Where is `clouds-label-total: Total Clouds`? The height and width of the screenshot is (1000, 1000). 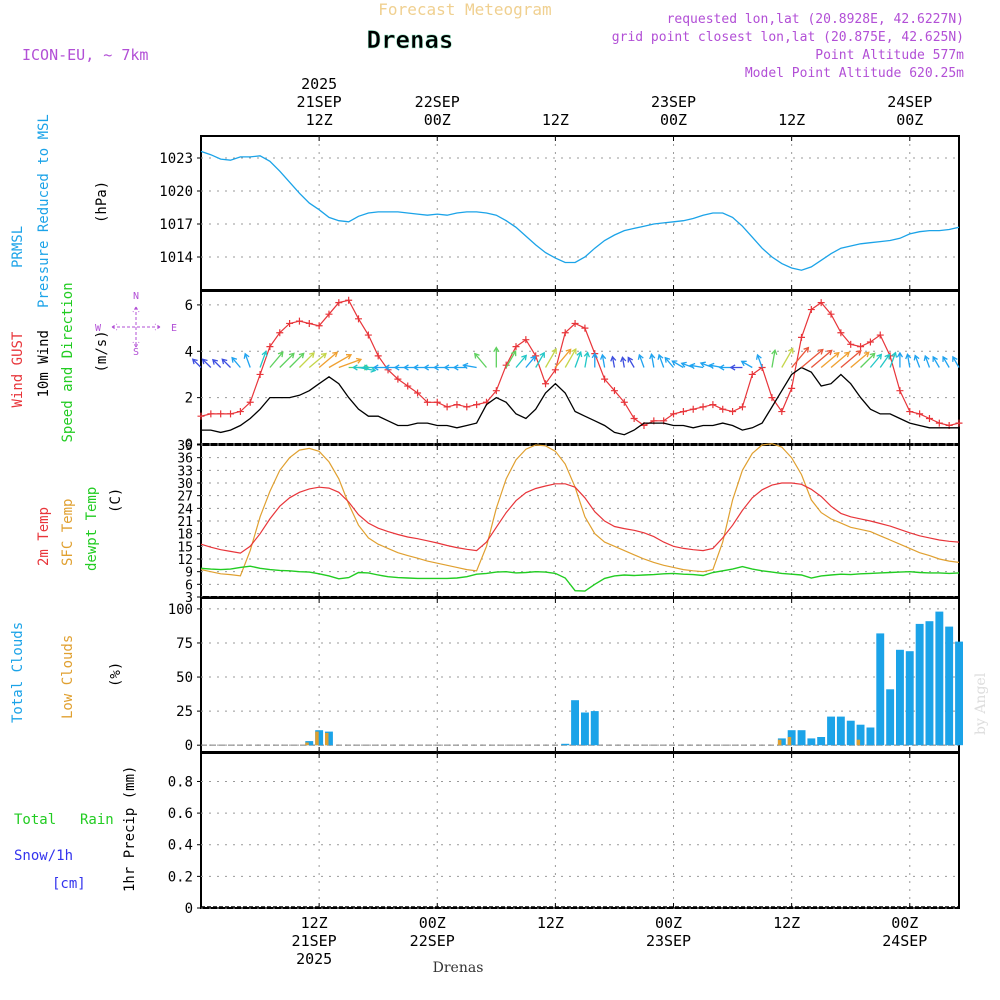
clouds-label-total: Total Clouds is located at coordinates (18, 672).